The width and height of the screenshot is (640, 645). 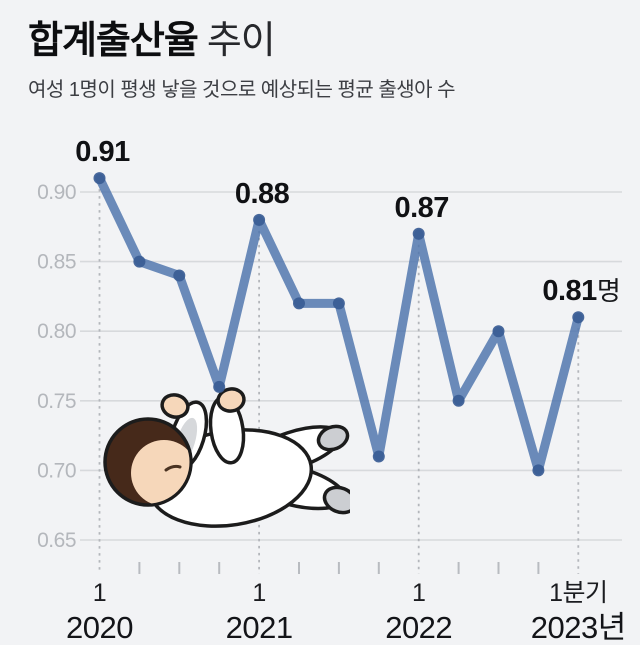 I want to click on data-point-label: 0.91, so click(x=102, y=152).